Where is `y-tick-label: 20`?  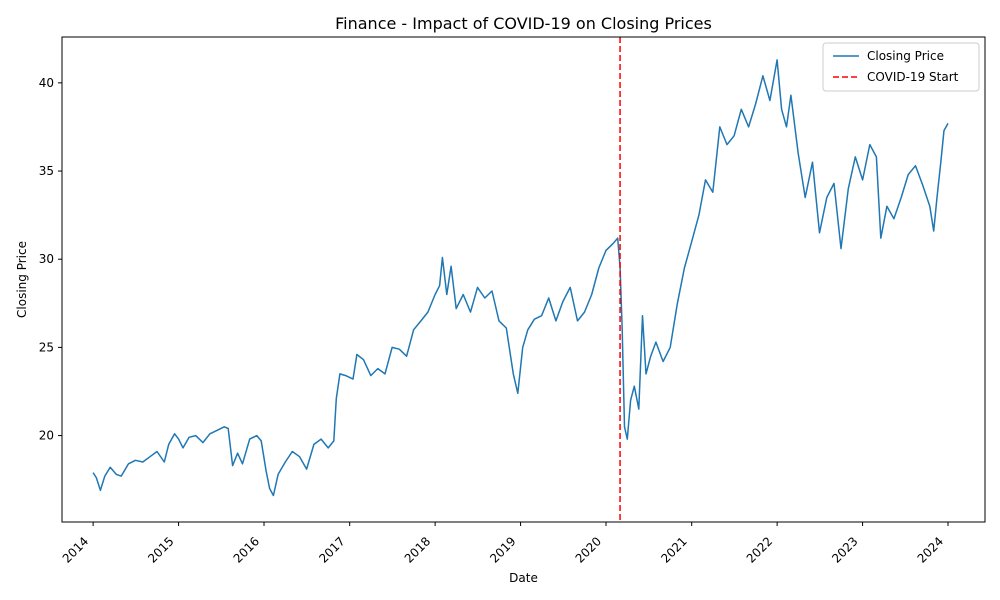
y-tick-label: 20 is located at coordinates (46, 436).